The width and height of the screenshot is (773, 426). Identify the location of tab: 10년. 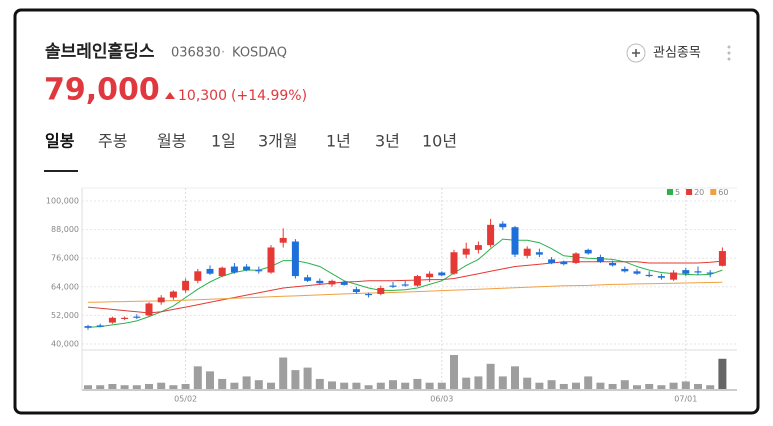
(439, 141).